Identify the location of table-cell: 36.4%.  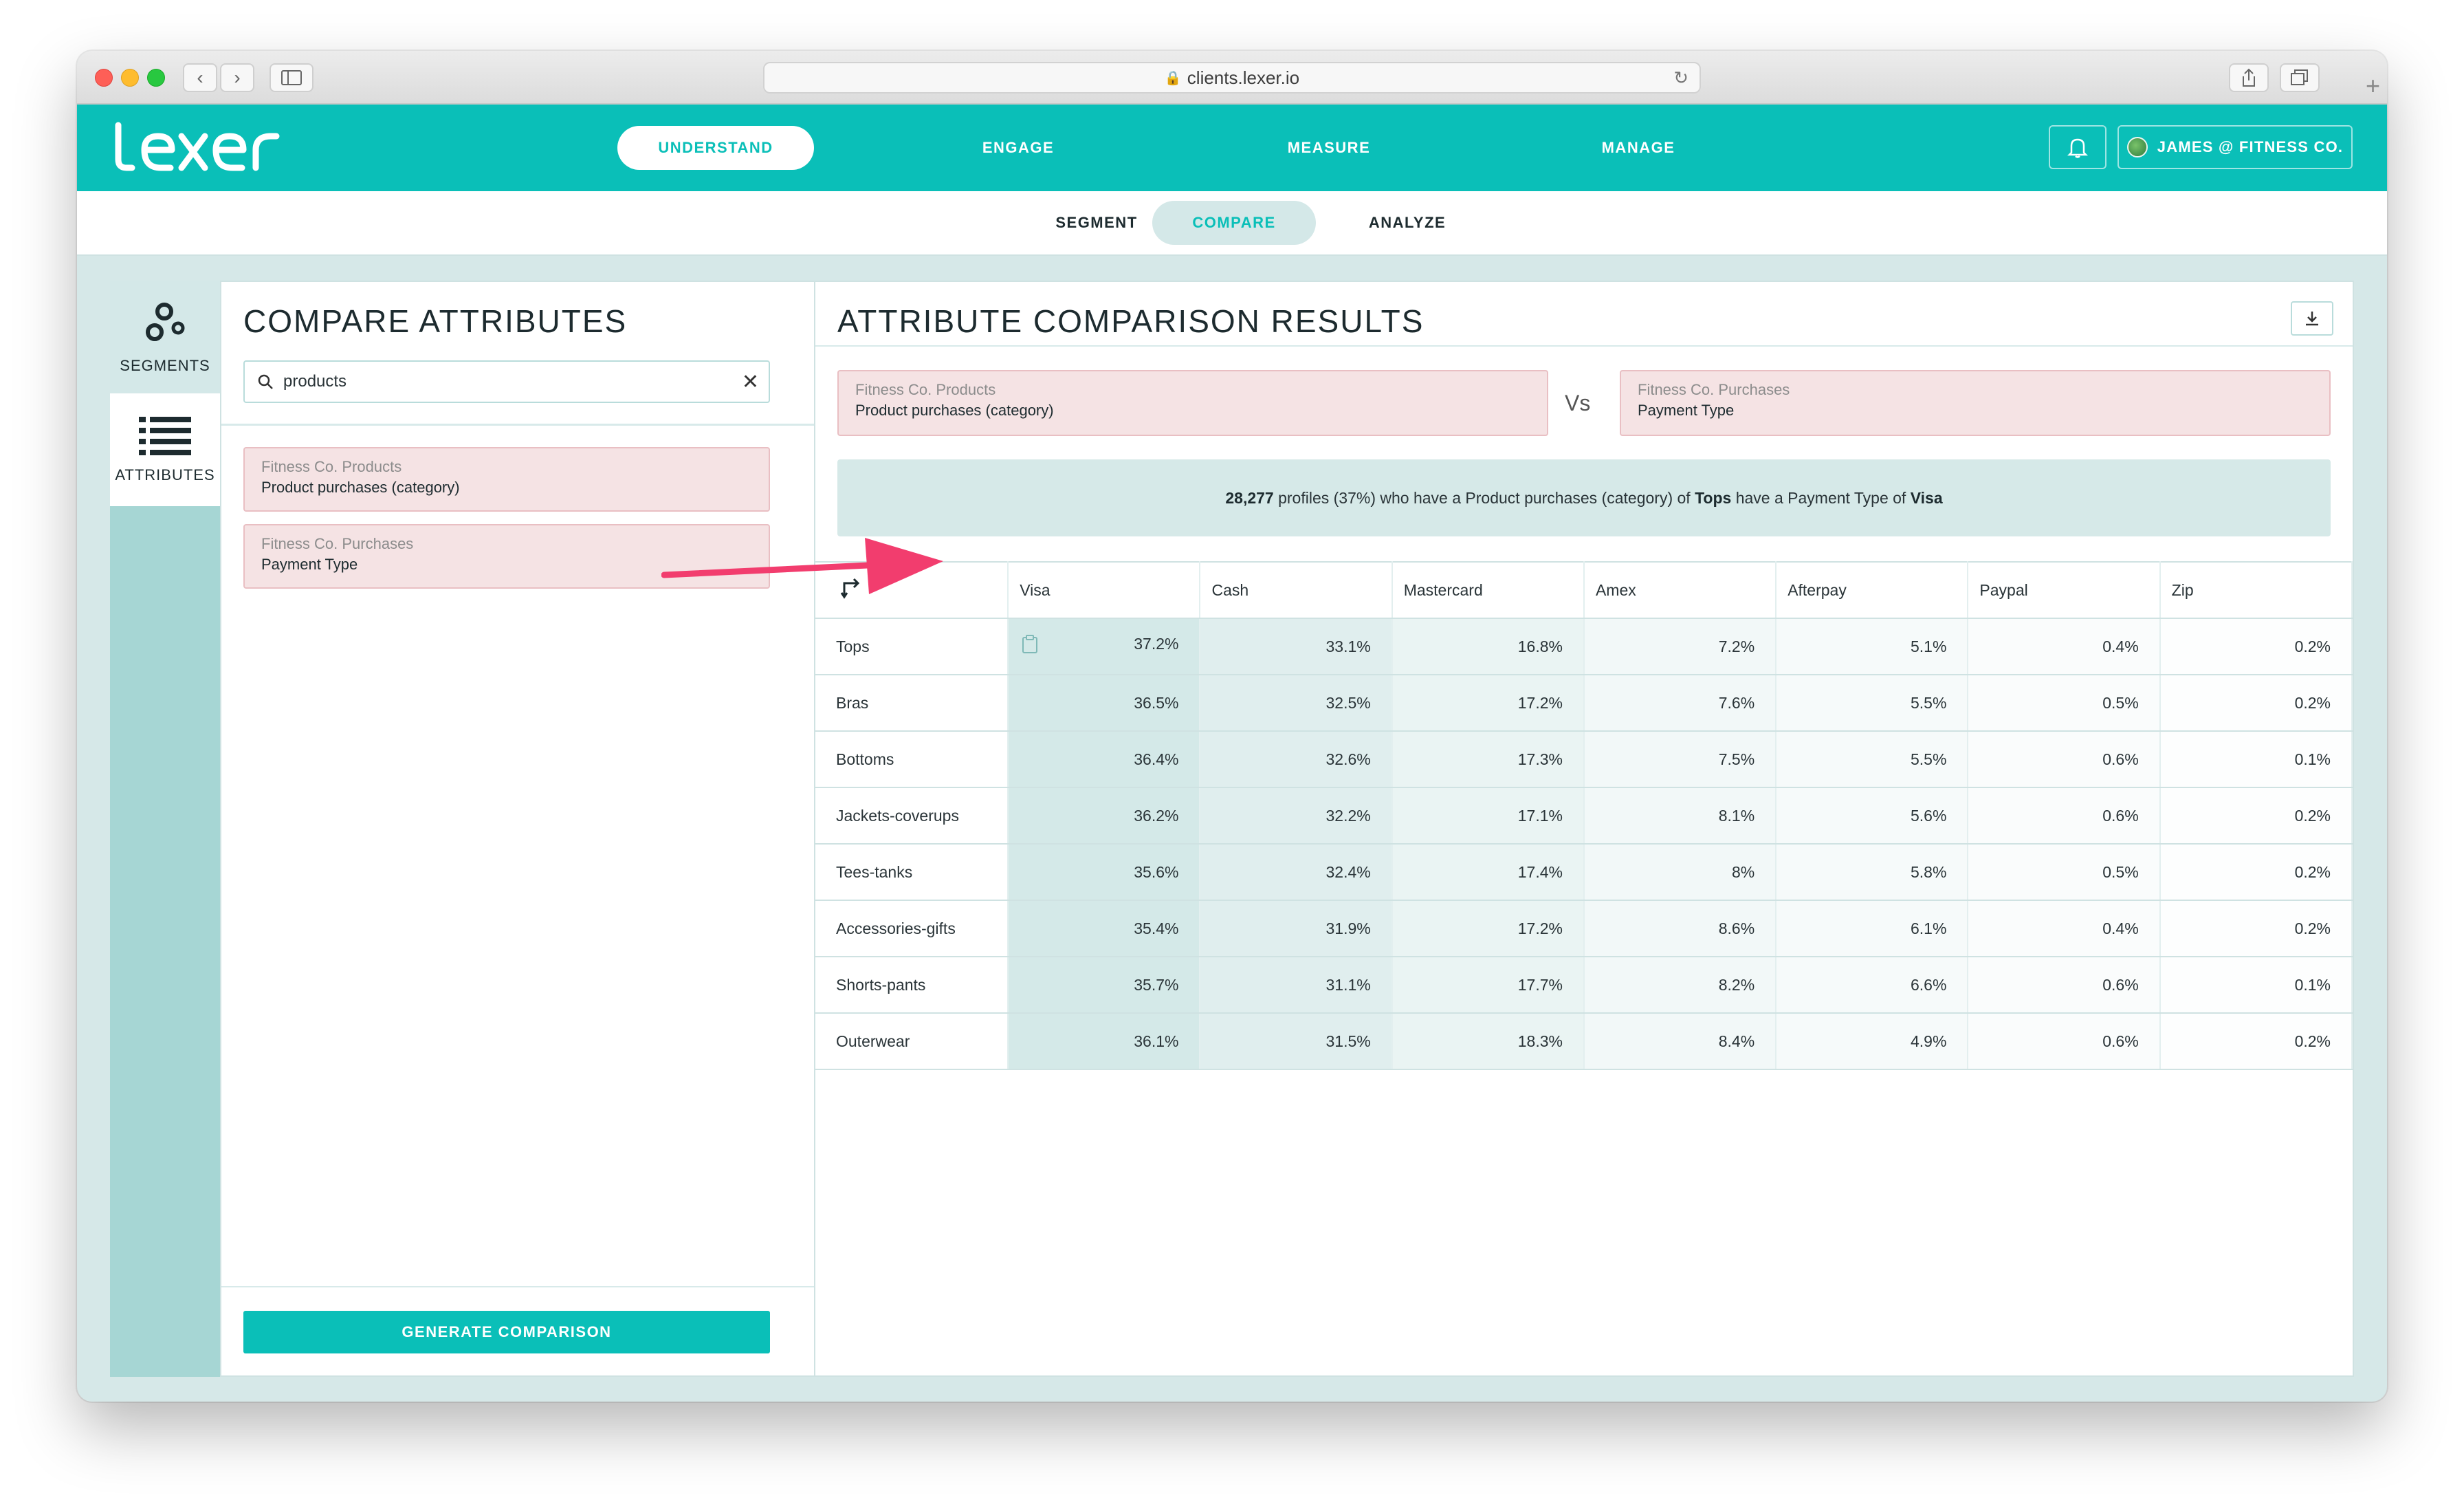
(1104, 759).